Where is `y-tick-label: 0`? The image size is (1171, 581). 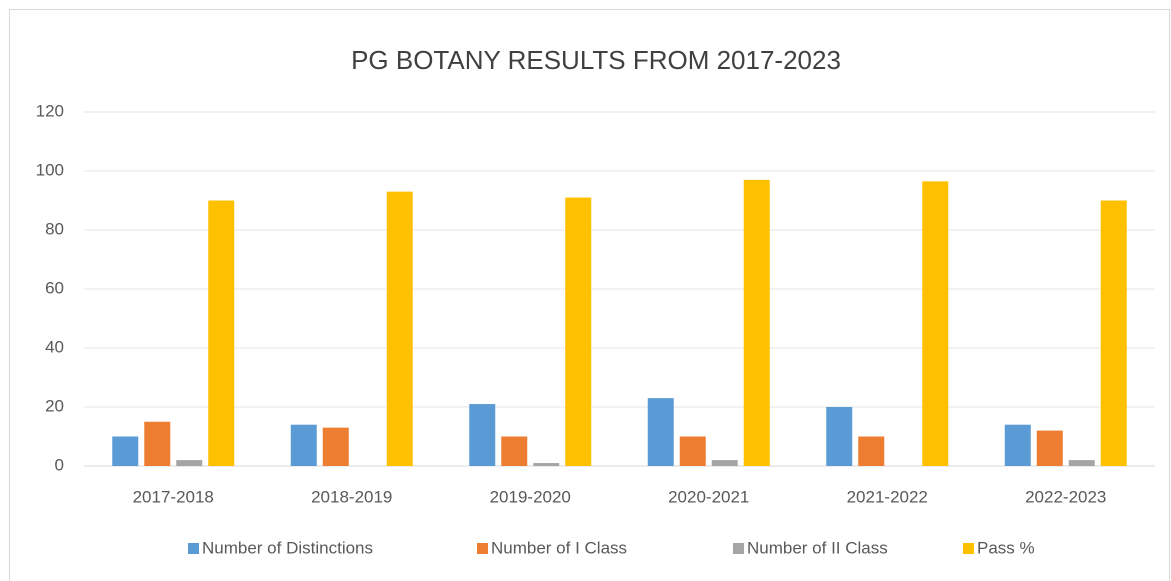
y-tick-label: 0 is located at coordinates (59, 464).